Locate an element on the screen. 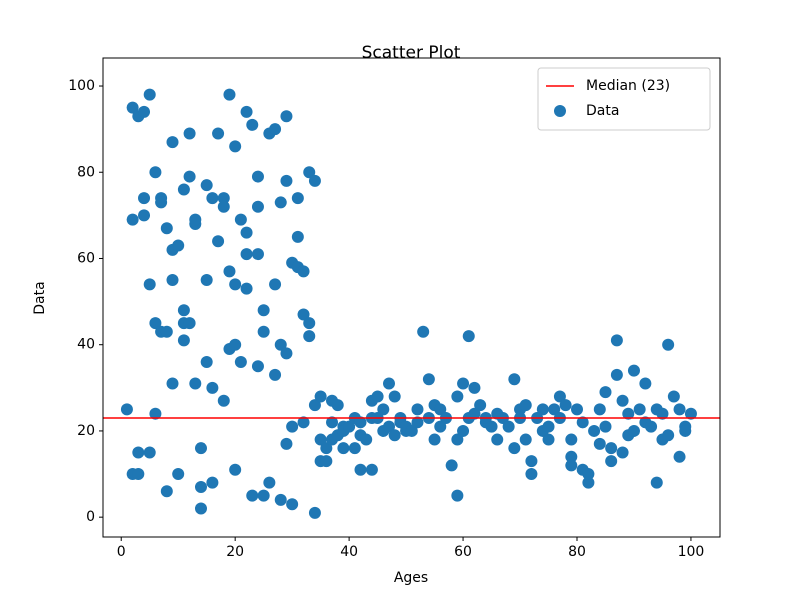 The image size is (800, 604). y-tick-label: 20 is located at coordinates (86, 431).